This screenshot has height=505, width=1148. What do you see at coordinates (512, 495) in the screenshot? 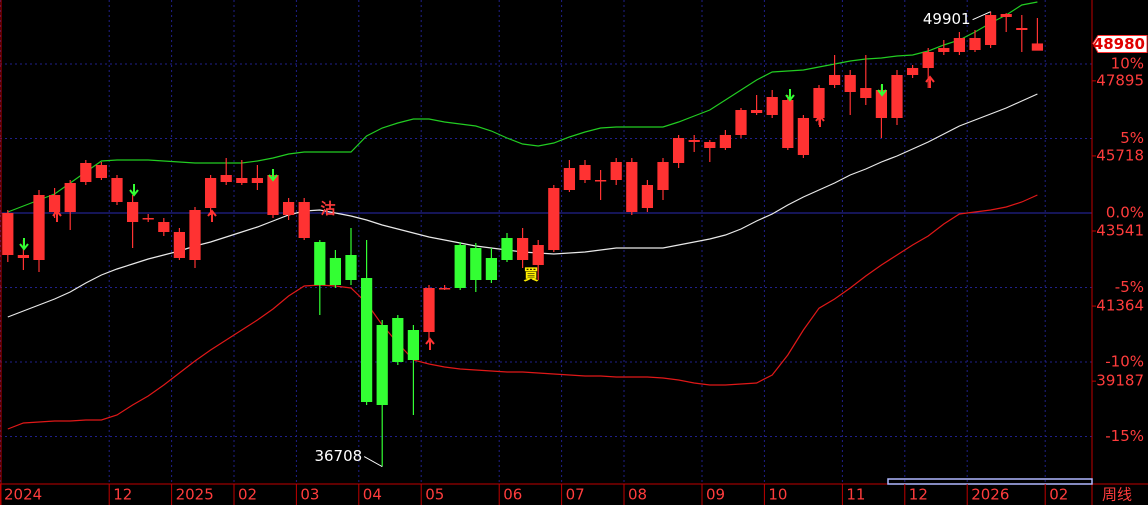
I see `x-tick-label: 06` at bounding box center [512, 495].